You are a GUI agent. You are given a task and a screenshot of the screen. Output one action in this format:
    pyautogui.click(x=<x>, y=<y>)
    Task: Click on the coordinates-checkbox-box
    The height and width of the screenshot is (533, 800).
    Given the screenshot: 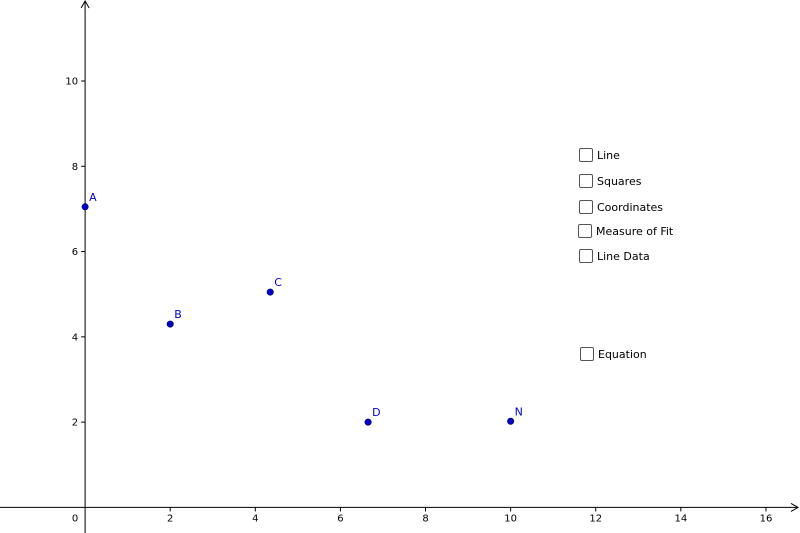 What is the action you would take?
    pyautogui.click(x=586, y=207)
    